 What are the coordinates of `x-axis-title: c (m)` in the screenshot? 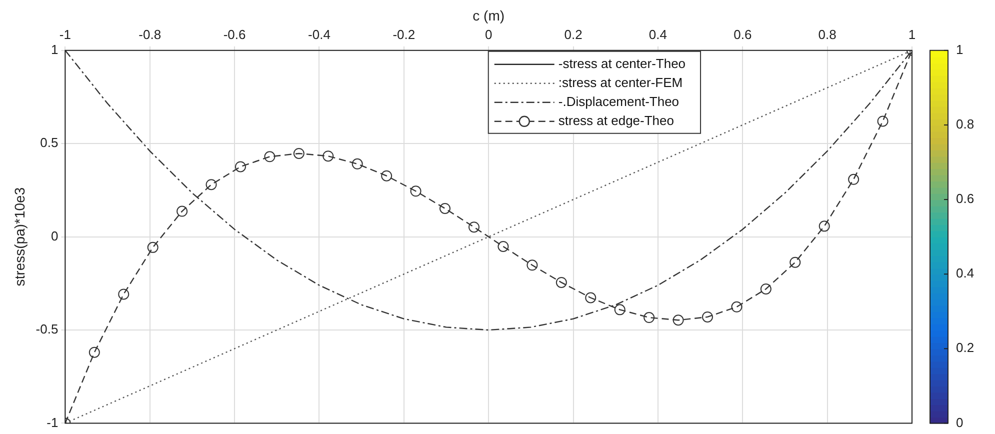 It's located at (488, 15).